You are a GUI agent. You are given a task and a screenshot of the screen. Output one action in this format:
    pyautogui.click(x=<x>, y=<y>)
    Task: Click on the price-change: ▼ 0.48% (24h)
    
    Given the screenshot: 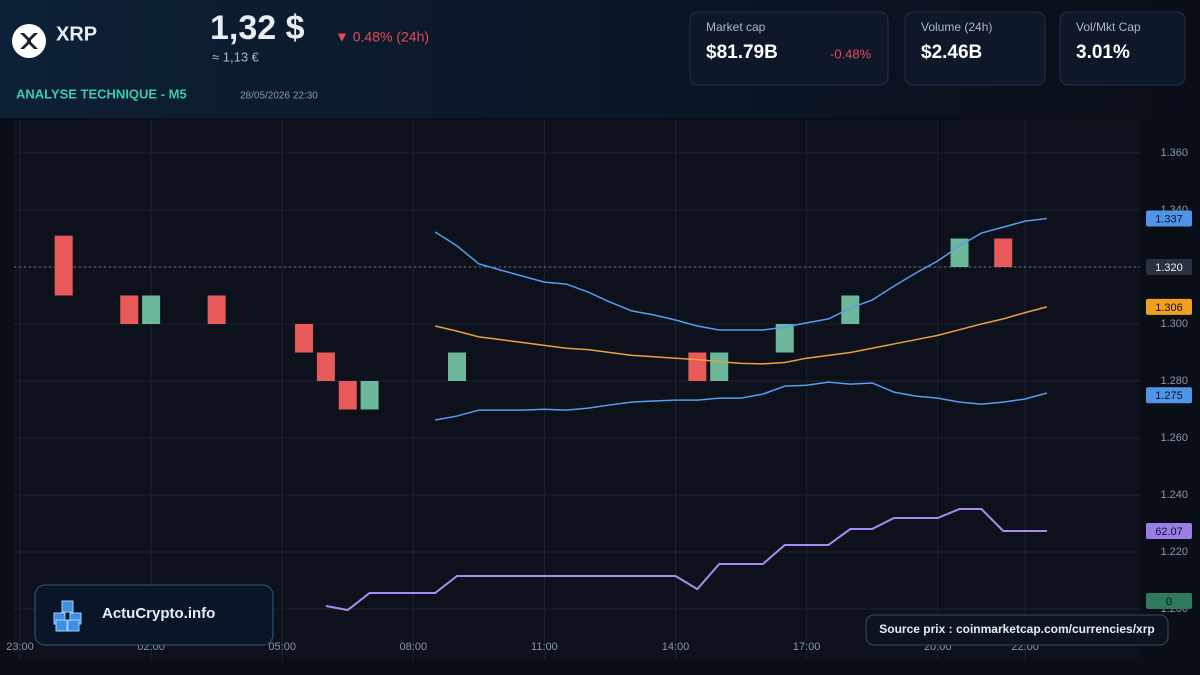 What is the action you would take?
    pyautogui.click(x=382, y=37)
    